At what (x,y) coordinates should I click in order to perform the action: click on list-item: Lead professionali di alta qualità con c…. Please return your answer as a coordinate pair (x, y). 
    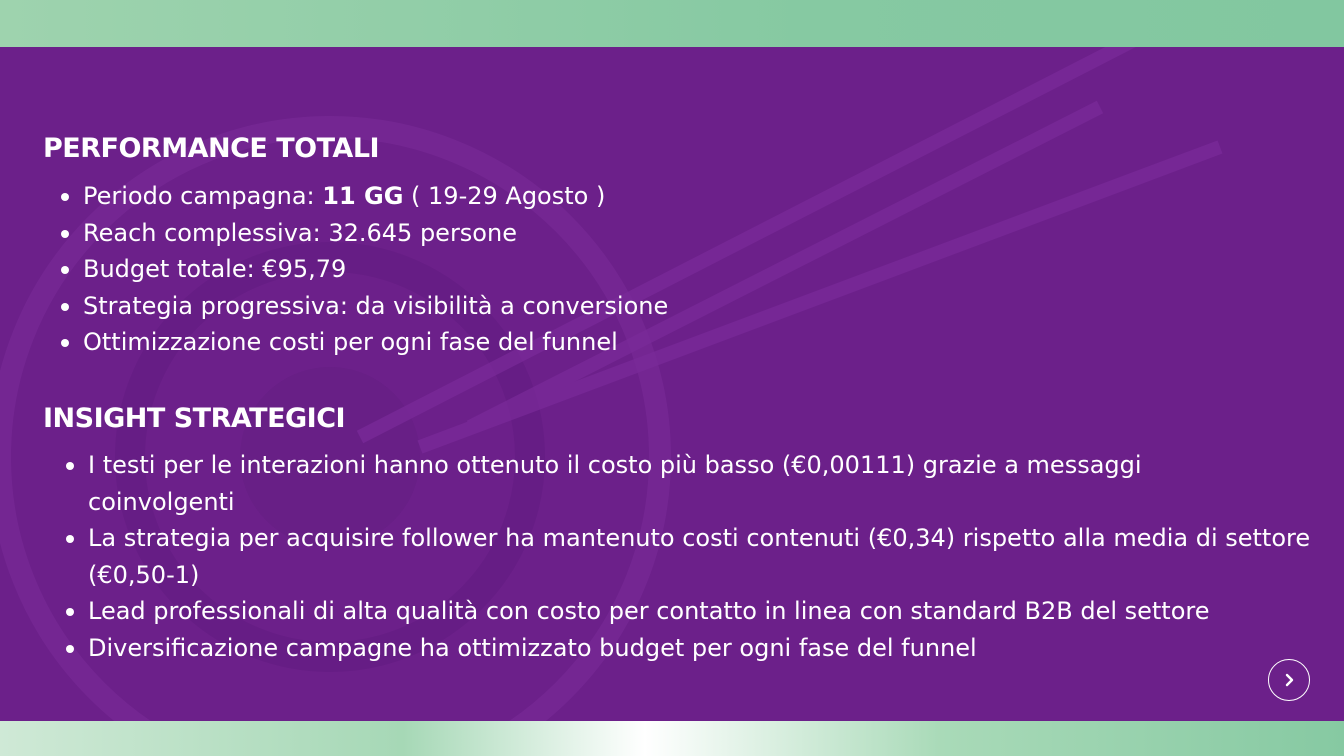
    Looking at the image, I should click on (697, 611).